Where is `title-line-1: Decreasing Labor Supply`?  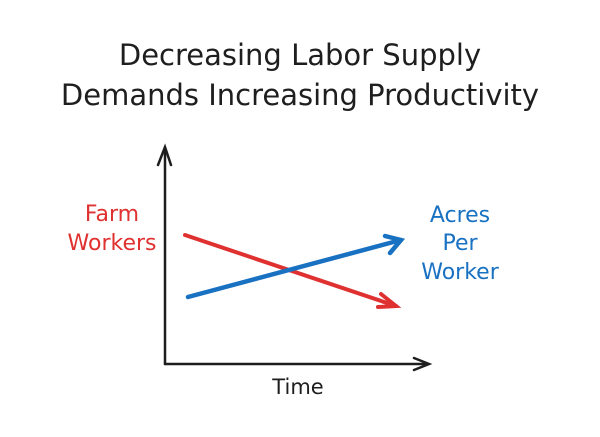 title-line-1: Decreasing Labor Supply is located at coordinates (300, 55).